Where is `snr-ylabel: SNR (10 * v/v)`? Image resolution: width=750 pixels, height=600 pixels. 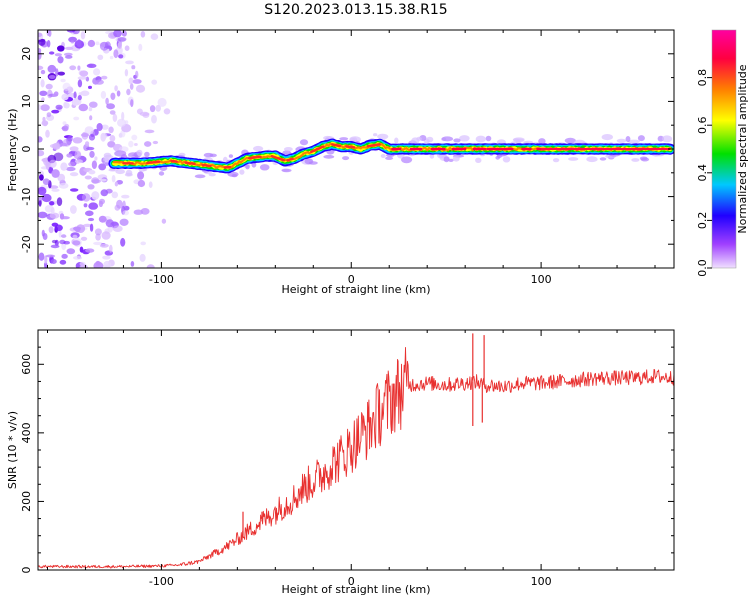 snr-ylabel: SNR (10 * v/v) is located at coordinates (12, 450).